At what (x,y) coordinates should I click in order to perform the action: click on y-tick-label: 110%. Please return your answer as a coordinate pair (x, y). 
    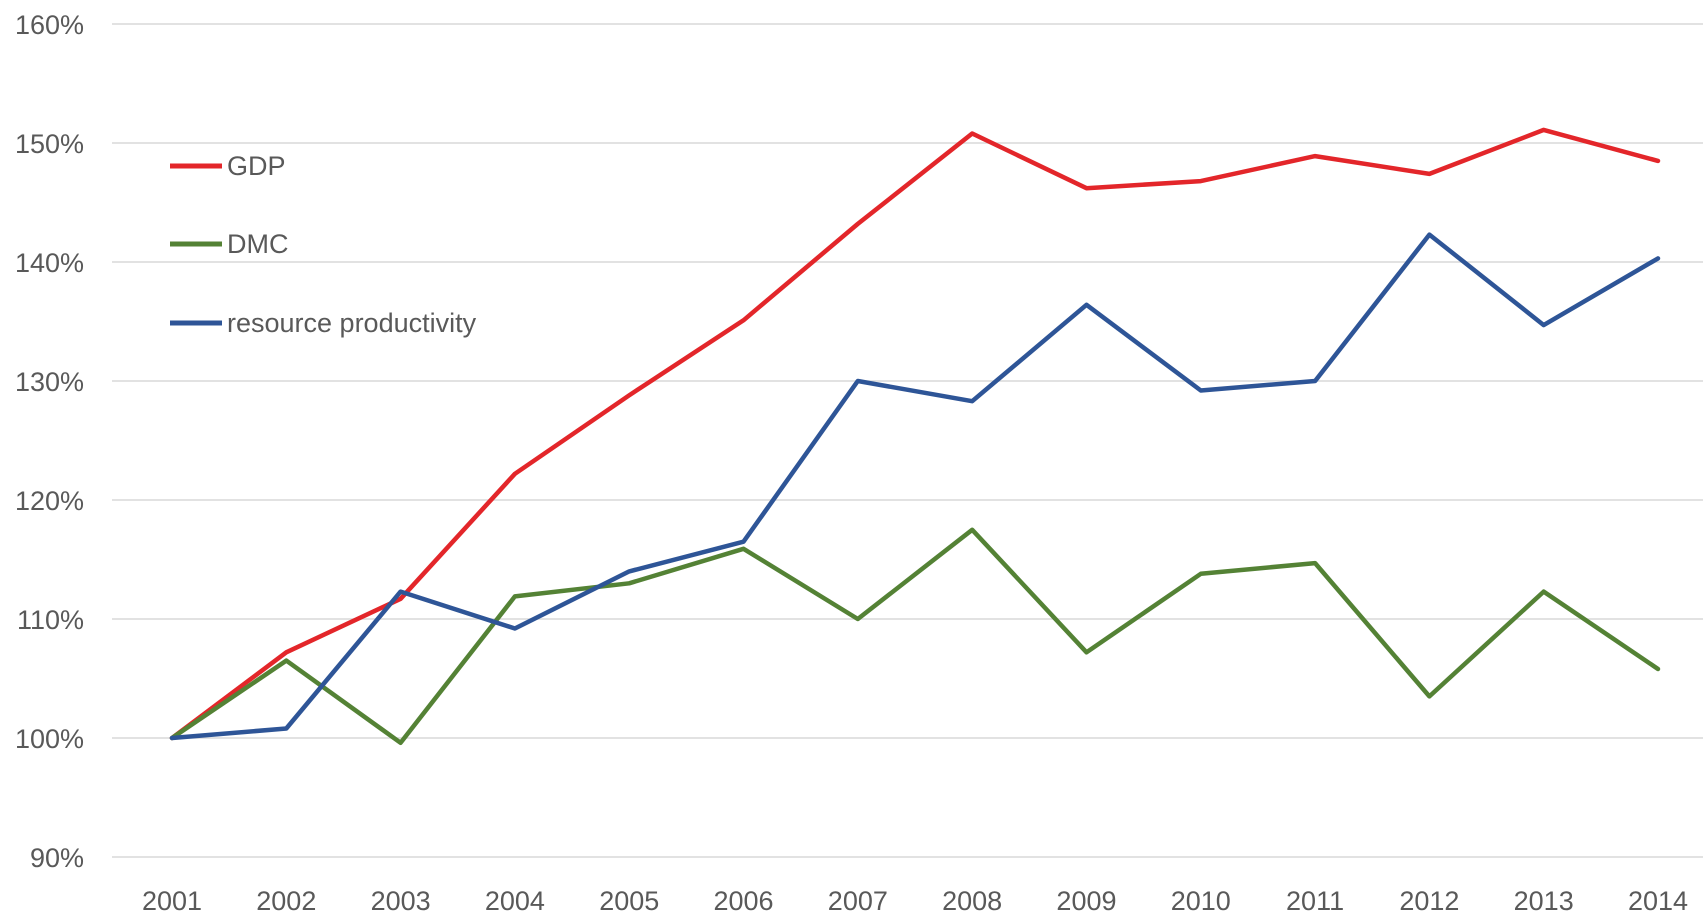
    Looking at the image, I should click on (50, 620).